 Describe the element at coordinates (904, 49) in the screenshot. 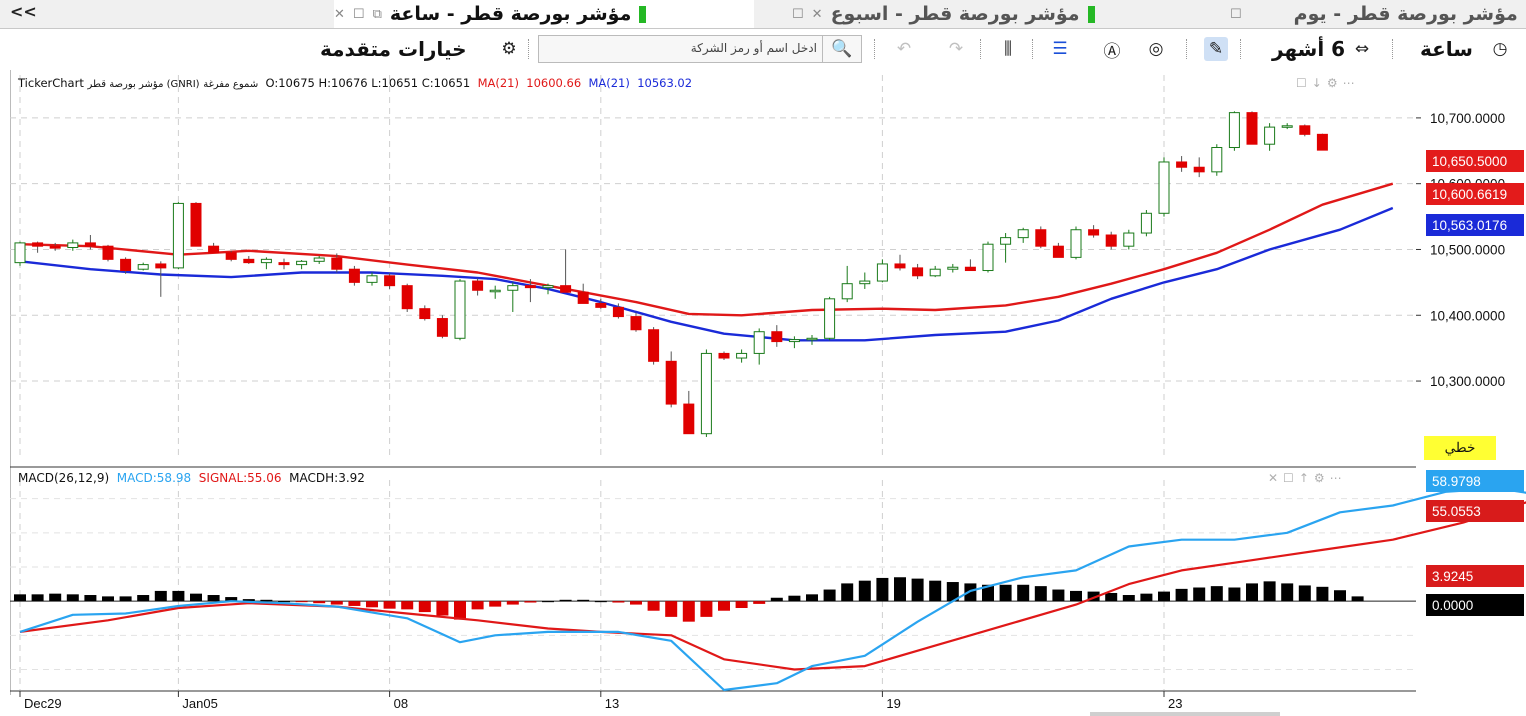

I see `undo-icon: ↶` at that location.